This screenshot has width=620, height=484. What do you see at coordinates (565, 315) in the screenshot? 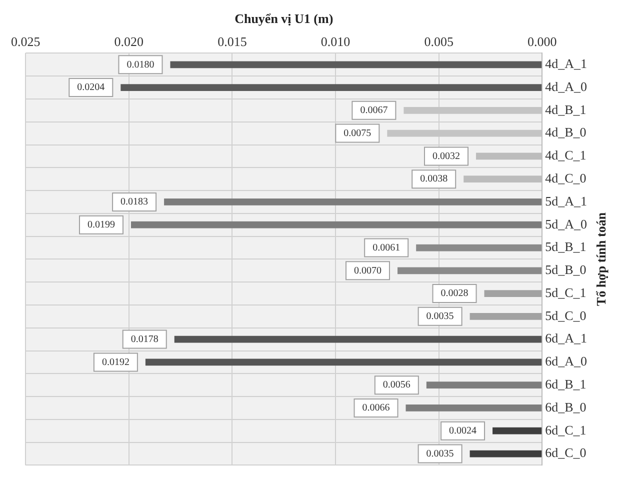
I see `y-tick-label: 5d_C_0` at bounding box center [565, 315].